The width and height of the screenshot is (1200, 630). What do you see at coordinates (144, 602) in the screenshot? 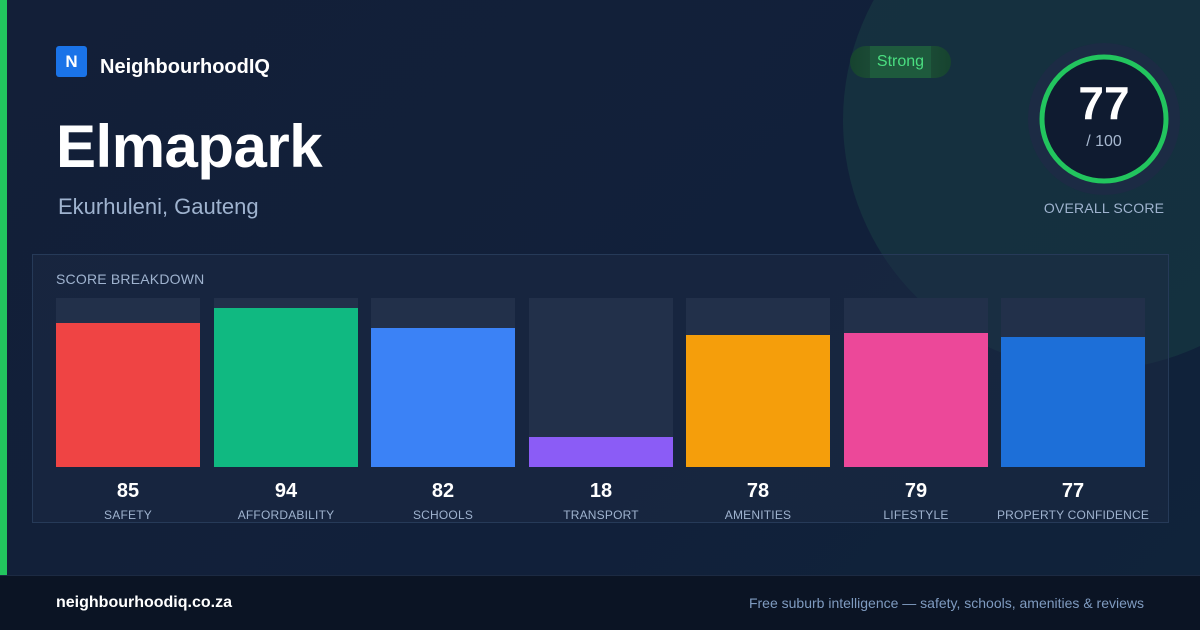
I see `footer-domain: neighbourhoodiq.co.za` at bounding box center [144, 602].